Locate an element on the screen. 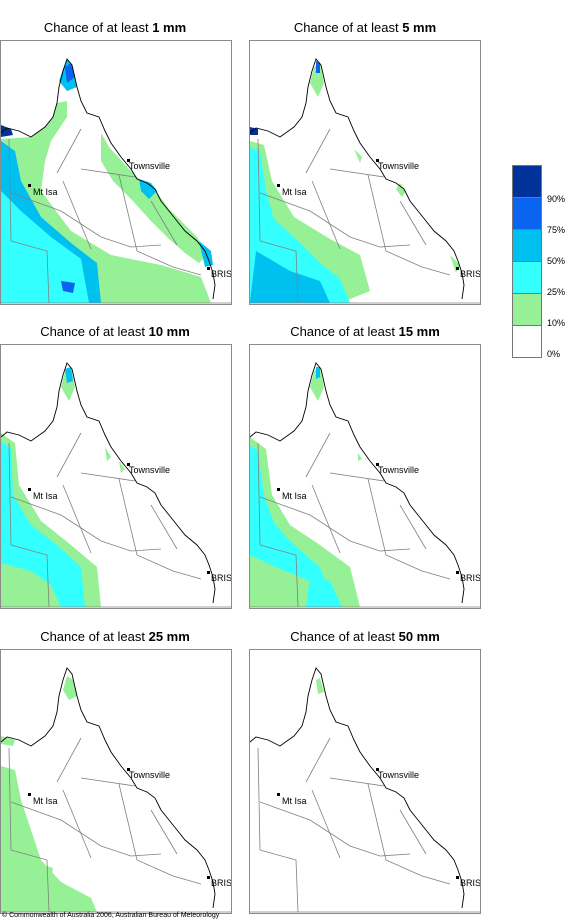 This screenshot has width=570, height=923. map-25mm: Townsville Mt Isa BRIS is located at coordinates (116, 781).